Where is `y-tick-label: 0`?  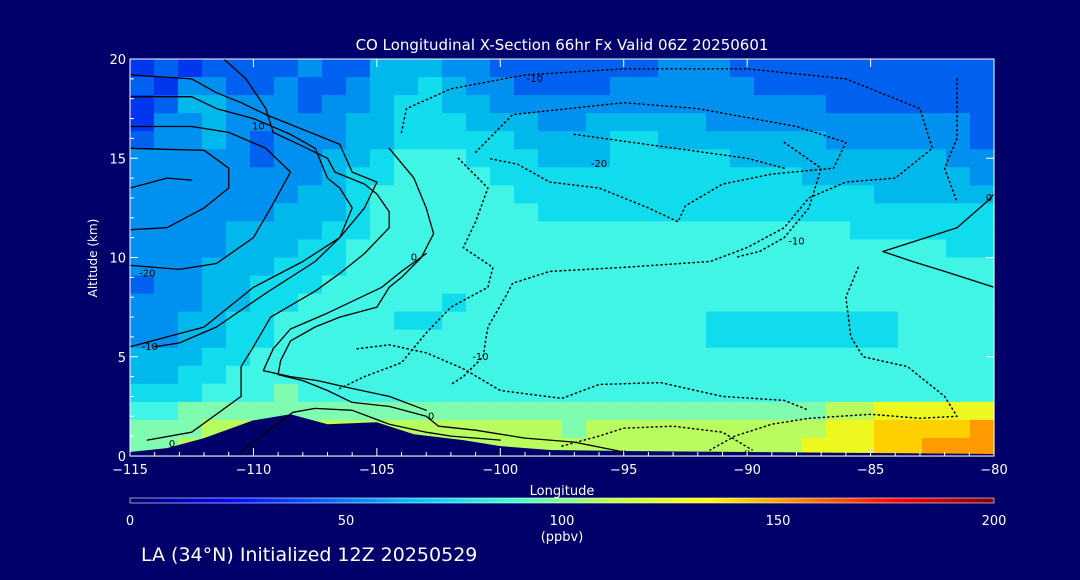 y-tick-label: 0 is located at coordinates (122, 457).